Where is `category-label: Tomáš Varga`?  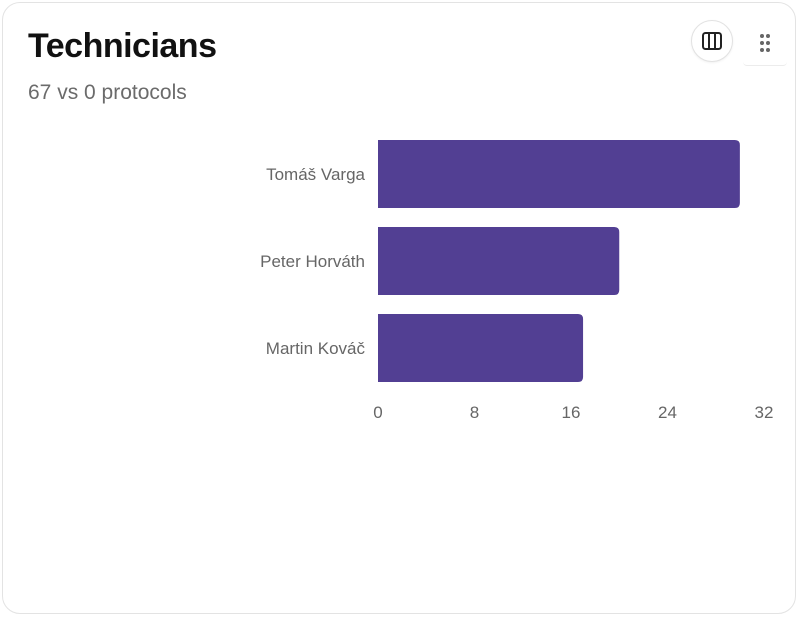 category-label: Tomáš Varga is located at coordinates (315, 174).